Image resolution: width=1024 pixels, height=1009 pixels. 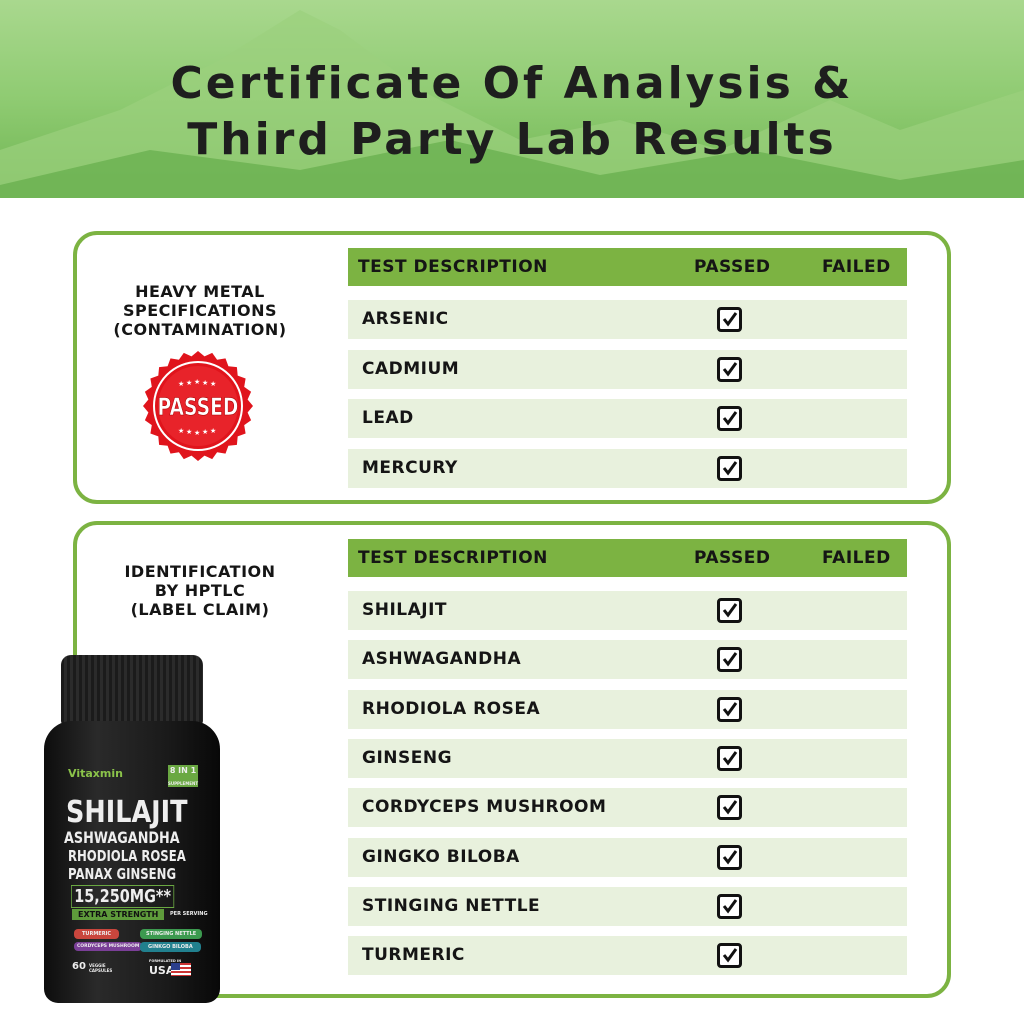 I want to click on table-row: ASHWAGANDHA, so click(x=627, y=660).